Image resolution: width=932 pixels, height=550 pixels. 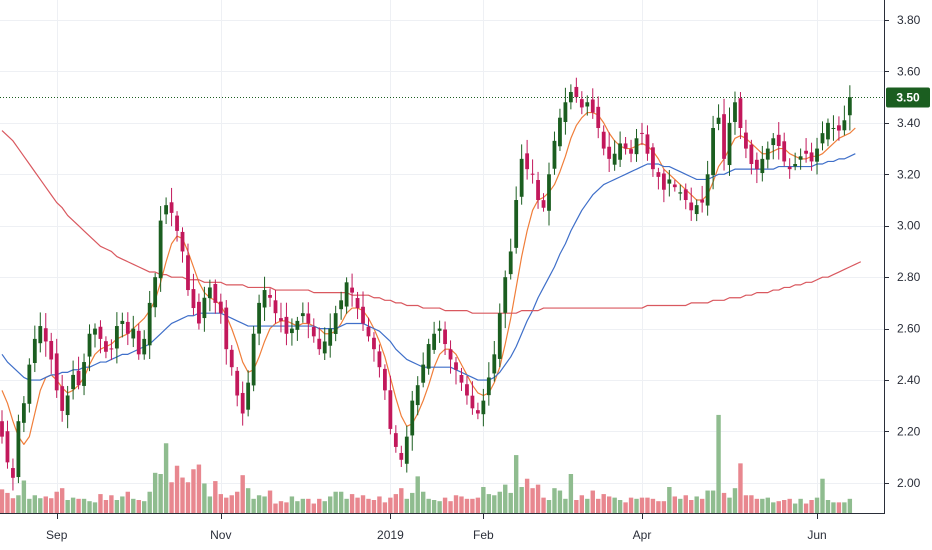 What do you see at coordinates (220, 535) in the screenshot?
I see `time-tick-label: Nov` at bounding box center [220, 535].